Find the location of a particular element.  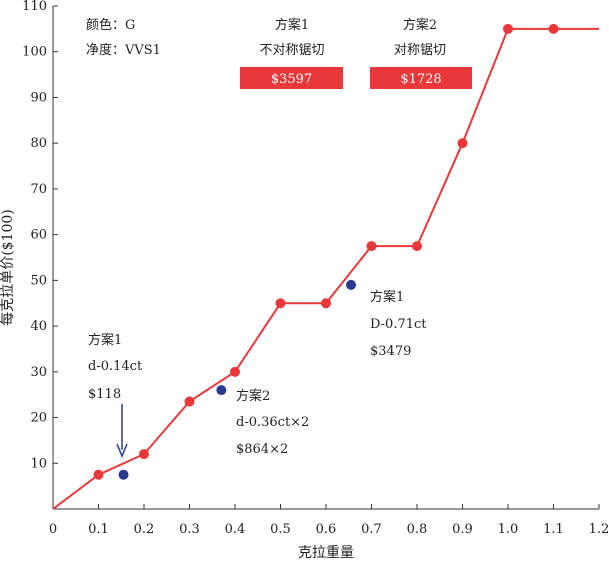

x-tick-label: 0.5 is located at coordinates (280, 529).